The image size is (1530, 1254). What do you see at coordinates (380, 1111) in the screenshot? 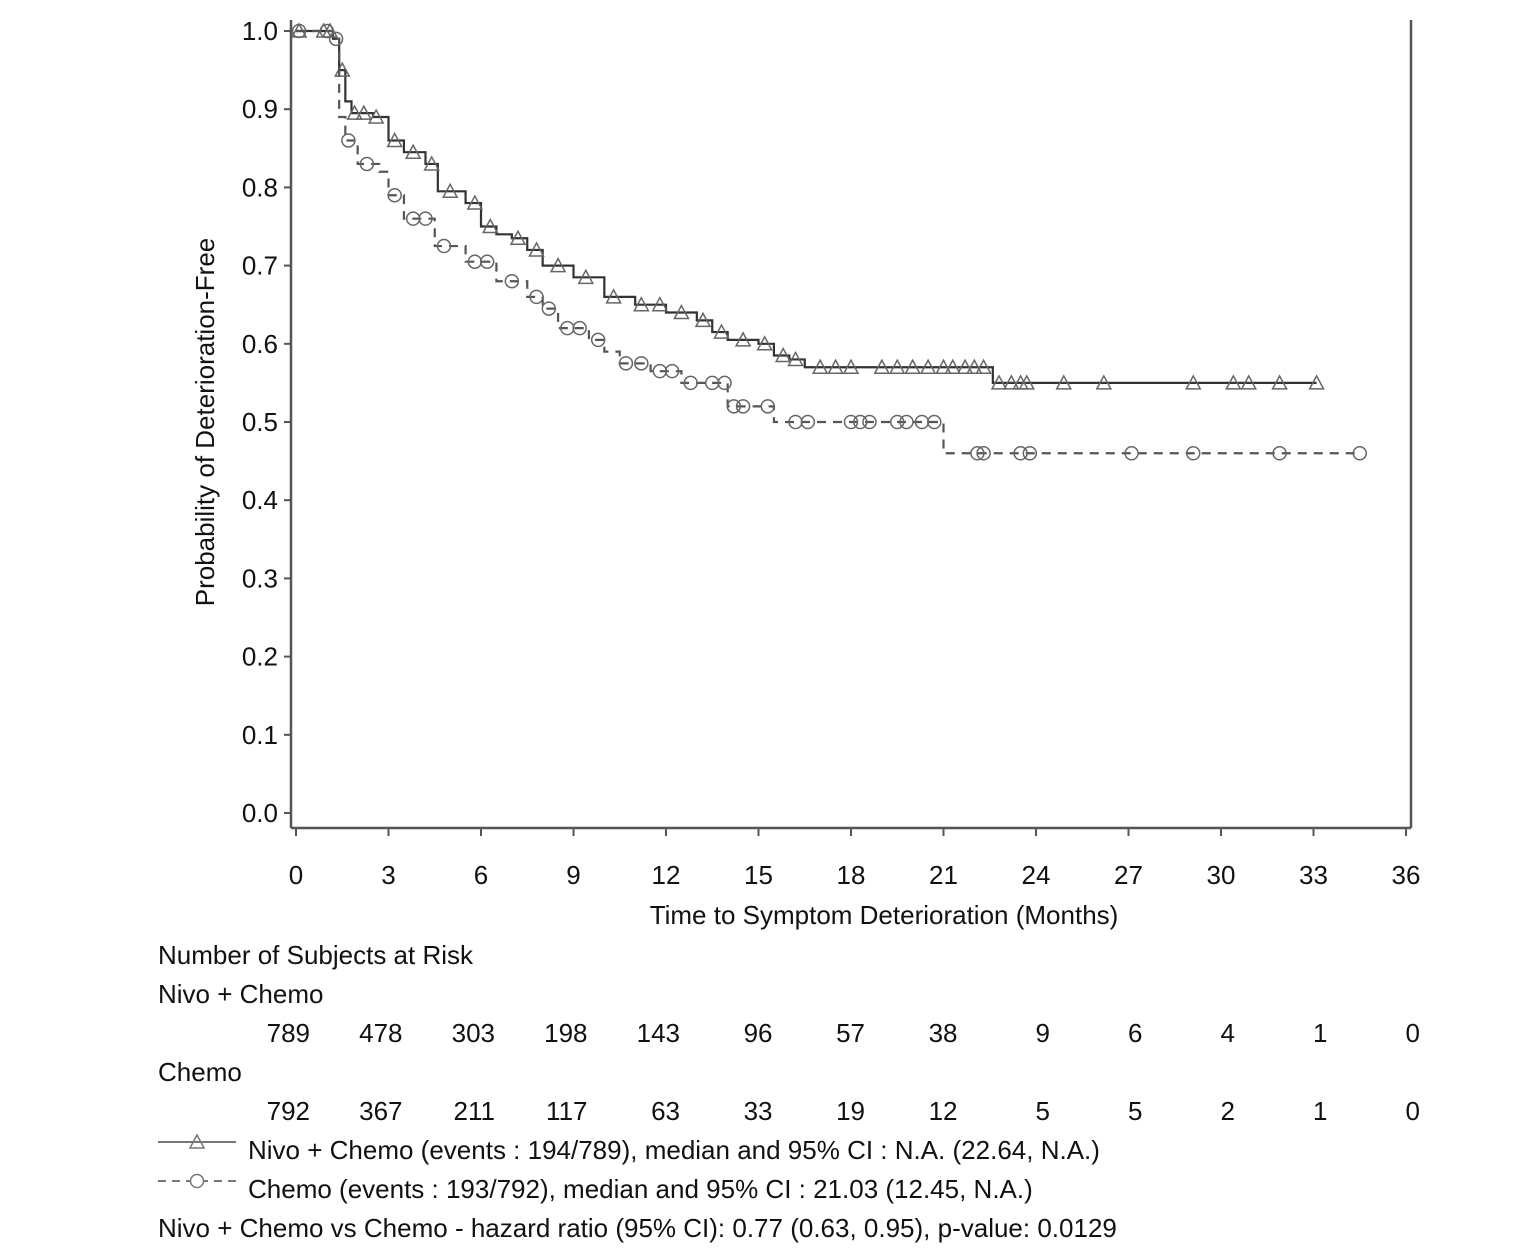
I see `risk-count: 367` at bounding box center [380, 1111].